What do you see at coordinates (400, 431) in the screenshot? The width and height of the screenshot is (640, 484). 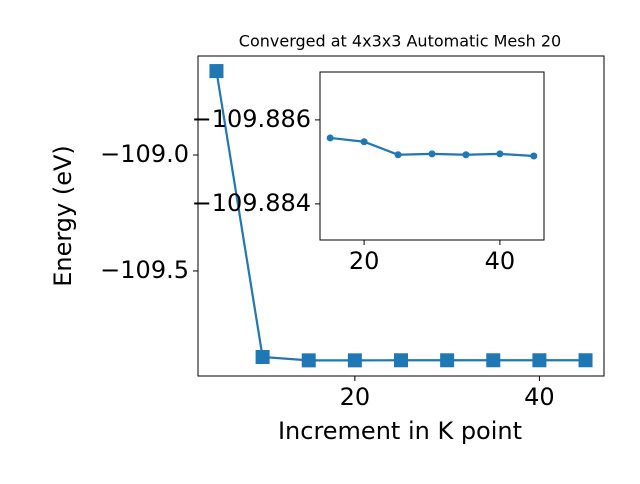 I see `x-axis-label: Increment in K point` at bounding box center [400, 431].